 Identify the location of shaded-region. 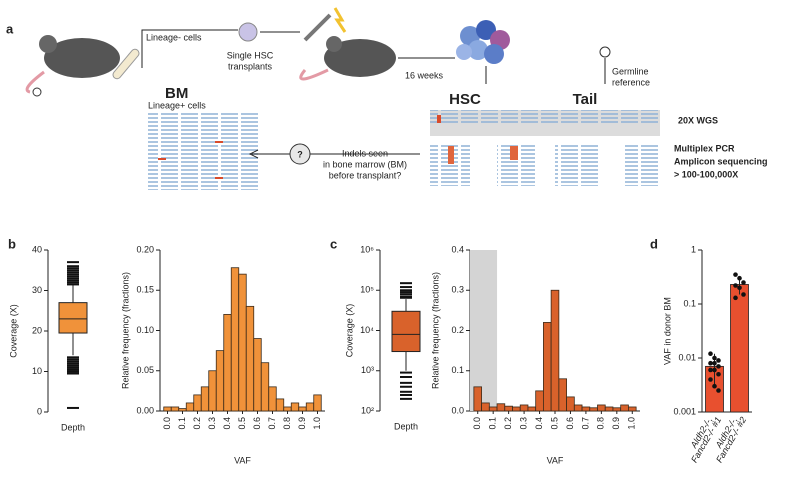
(484, 330).